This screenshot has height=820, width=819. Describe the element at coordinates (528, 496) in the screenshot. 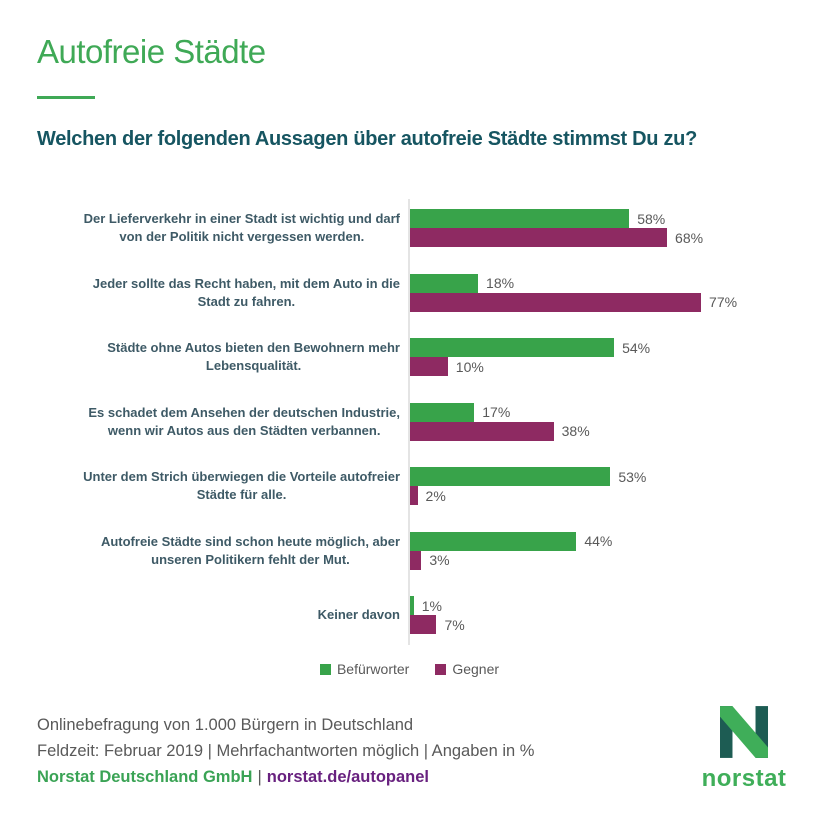

I see `bar-line-gegner: 2%` at that location.